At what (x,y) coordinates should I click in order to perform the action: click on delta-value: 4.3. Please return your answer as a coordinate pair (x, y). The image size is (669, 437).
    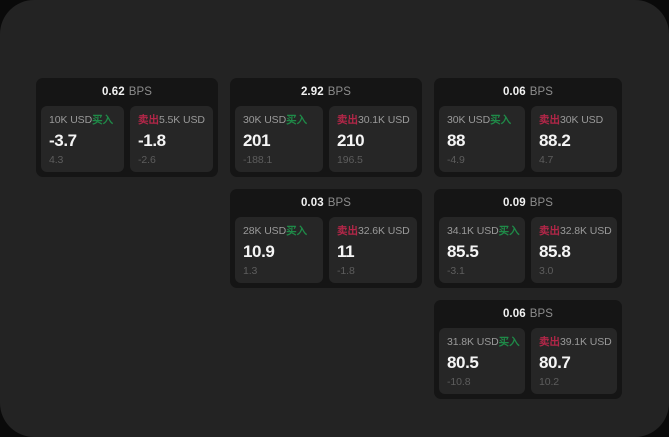
    Looking at the image, I should click on (56, 159).